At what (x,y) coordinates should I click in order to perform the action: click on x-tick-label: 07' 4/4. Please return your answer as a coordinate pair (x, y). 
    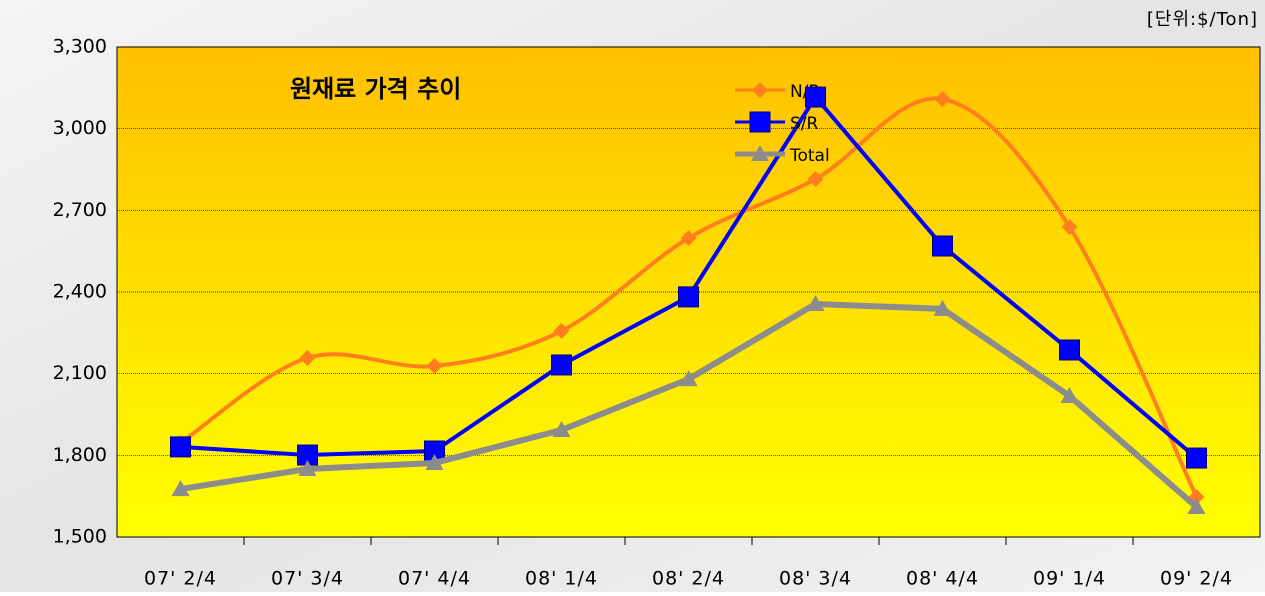
    Looking at the image, I should click on (434, 579).